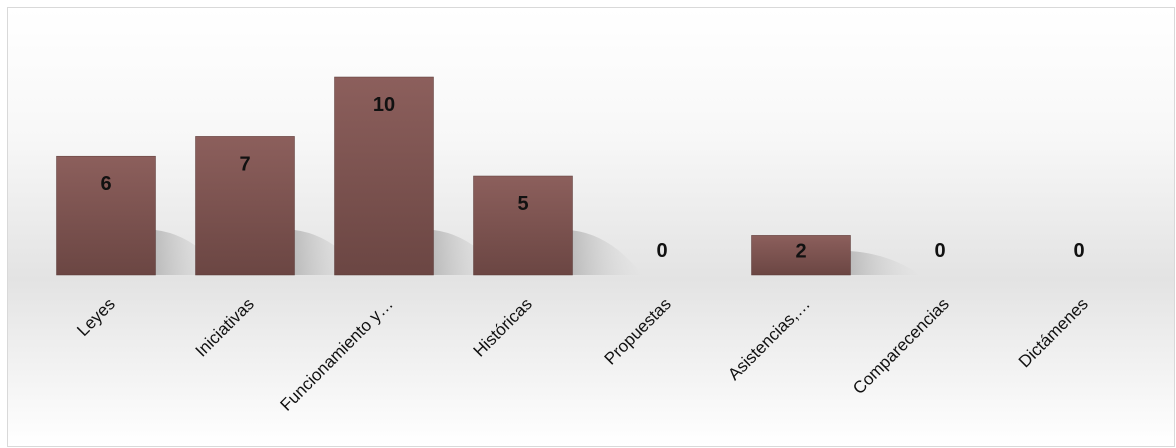  What do you see at coordinates (638, 331) in the screenshot?
I see `x-tick-label: Propuestas` at bounding box center [638, 331].